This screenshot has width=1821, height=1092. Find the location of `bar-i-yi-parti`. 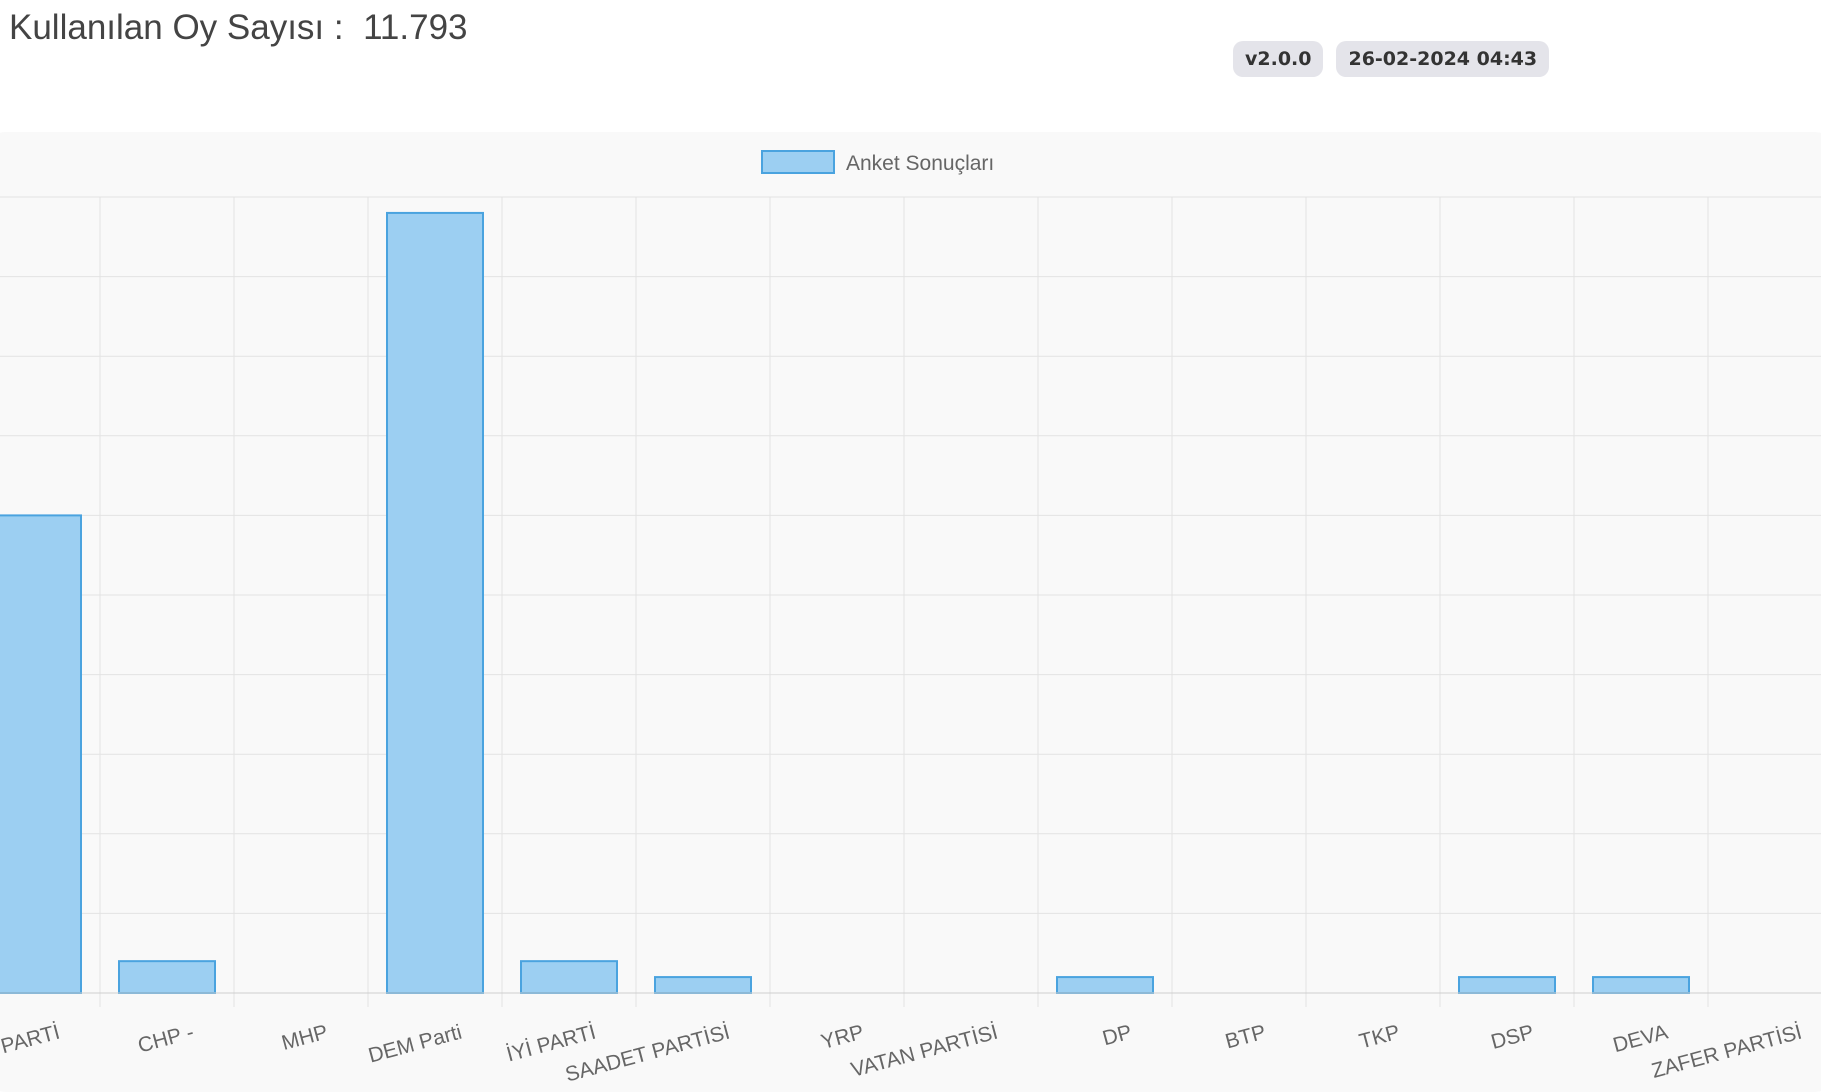

bar-i-yi-parti is located at coordinates (569, 977).